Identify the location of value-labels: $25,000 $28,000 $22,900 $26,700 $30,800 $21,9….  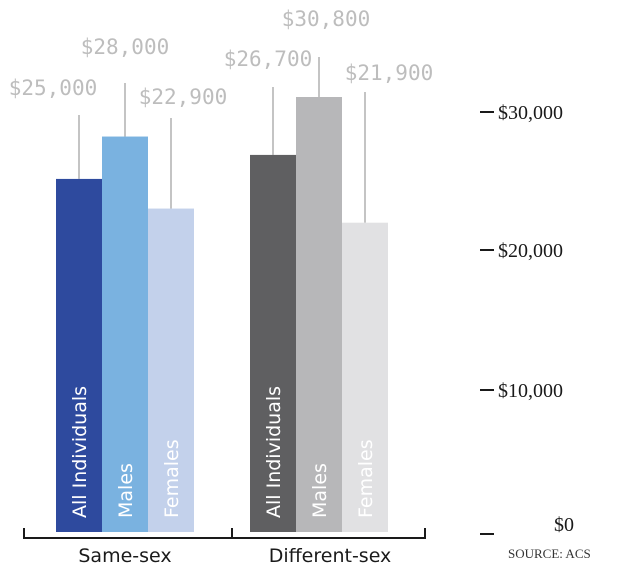
(221, 58).